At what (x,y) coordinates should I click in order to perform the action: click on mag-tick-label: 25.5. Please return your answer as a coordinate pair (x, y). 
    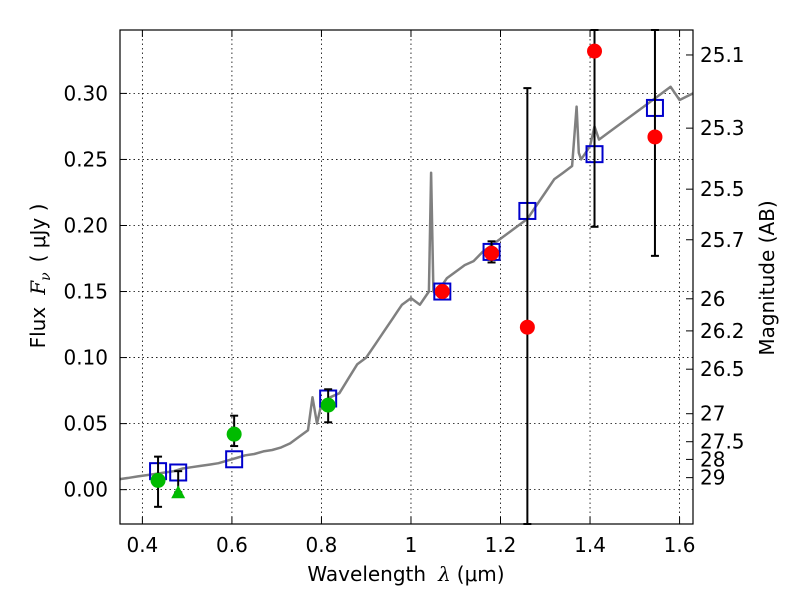
    Looking at the image, I should click on (722, 189).